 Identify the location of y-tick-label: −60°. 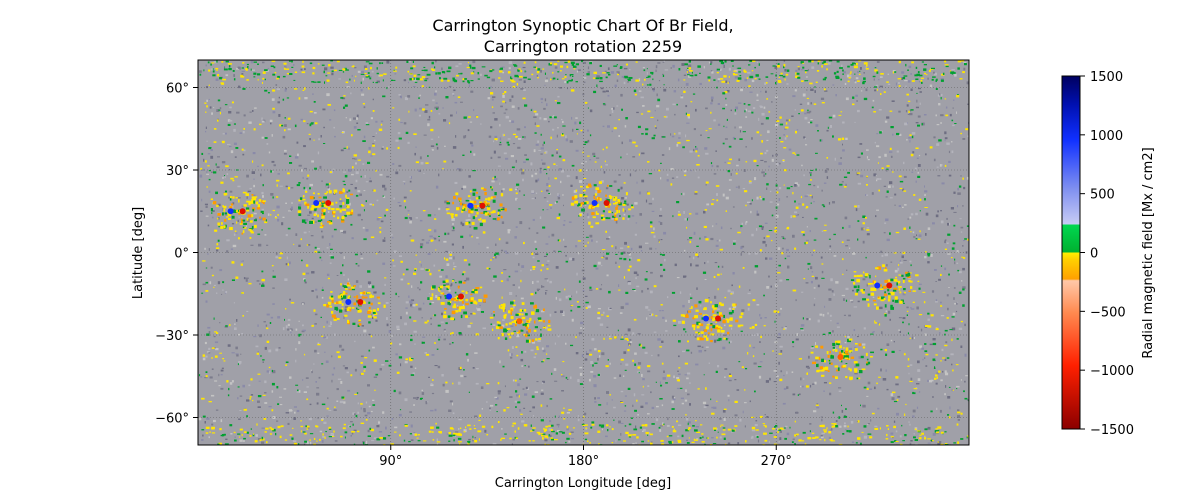
(172, 419).